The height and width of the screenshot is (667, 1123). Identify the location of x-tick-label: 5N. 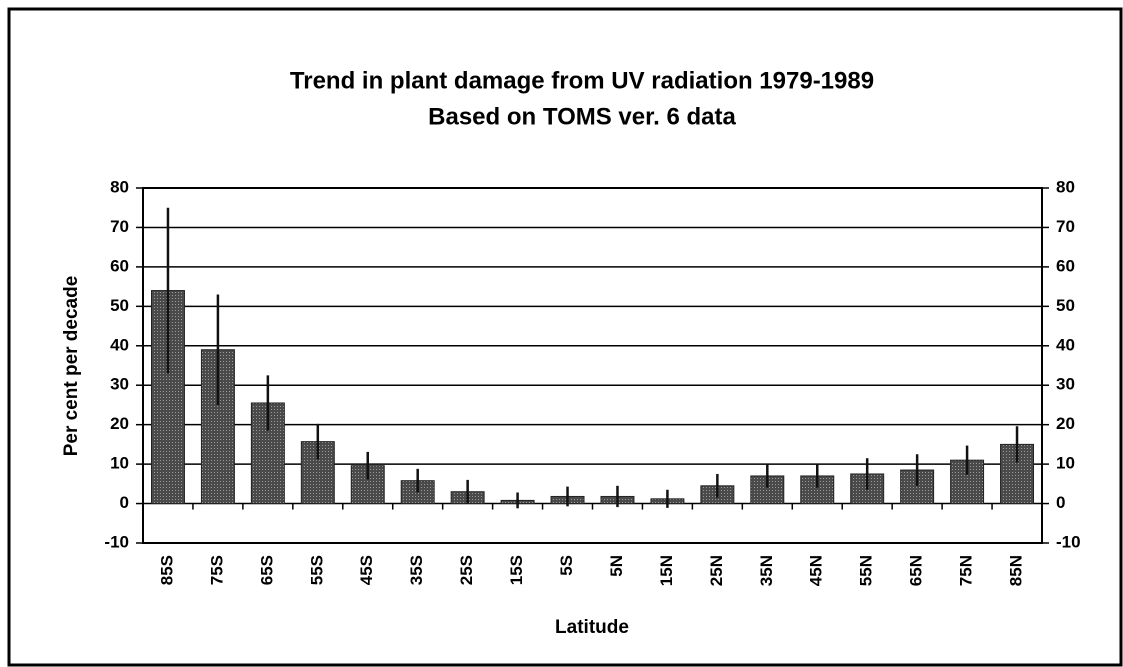
(616, 566).